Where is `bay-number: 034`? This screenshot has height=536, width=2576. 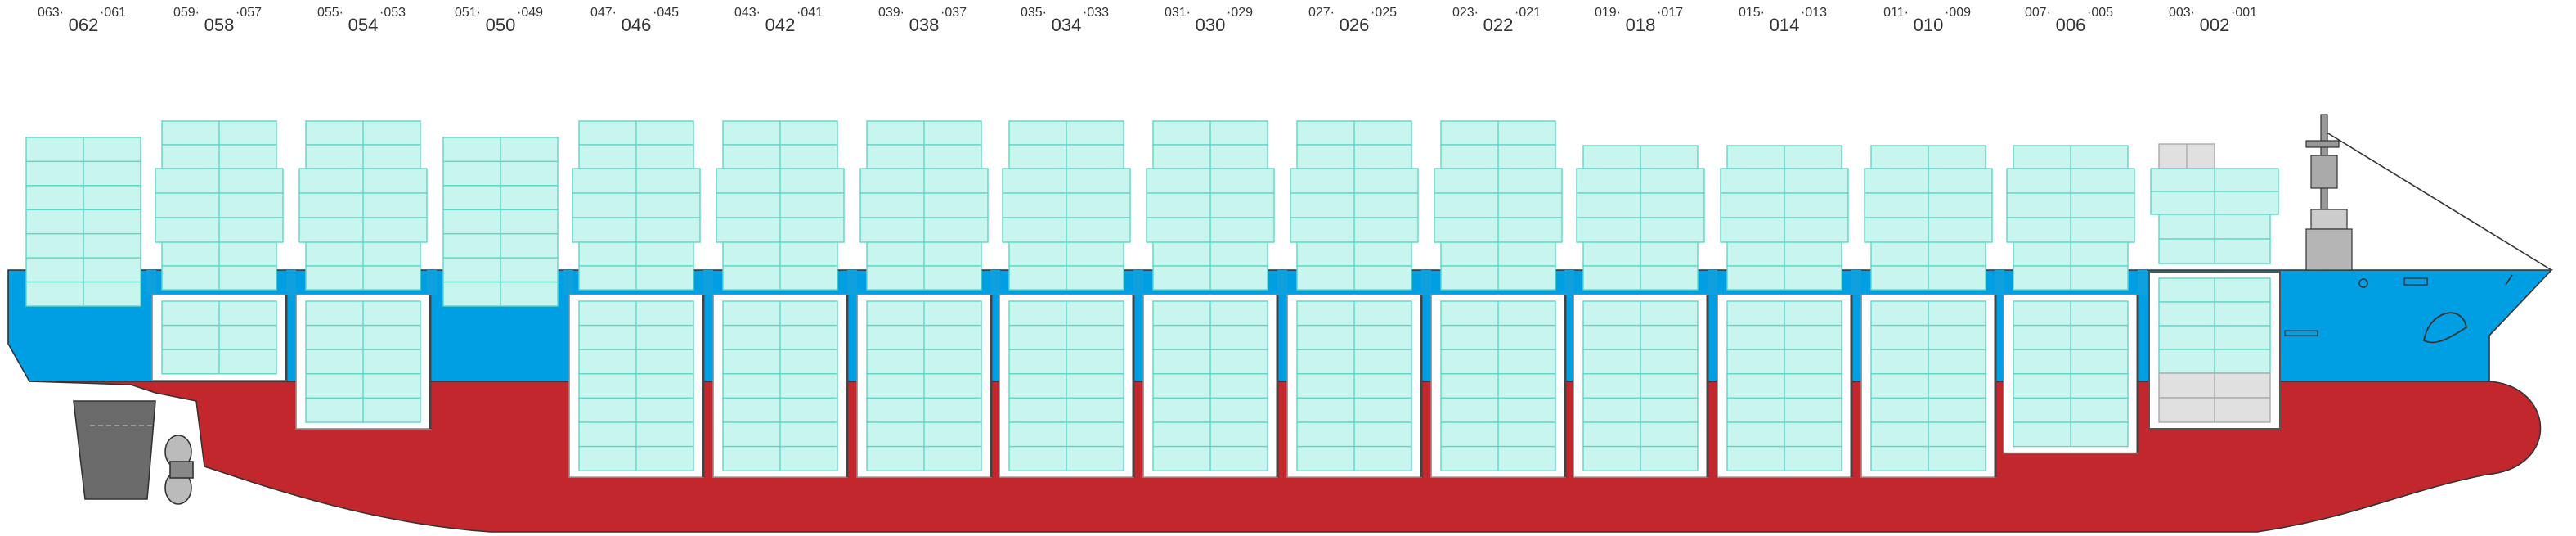 bay-number: 034 is located at coordinates (1067, 25).